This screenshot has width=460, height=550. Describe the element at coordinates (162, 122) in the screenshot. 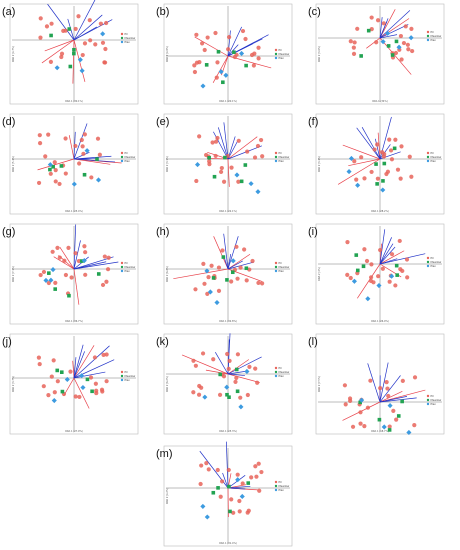

I see `panel-letter: (e)` at that location.